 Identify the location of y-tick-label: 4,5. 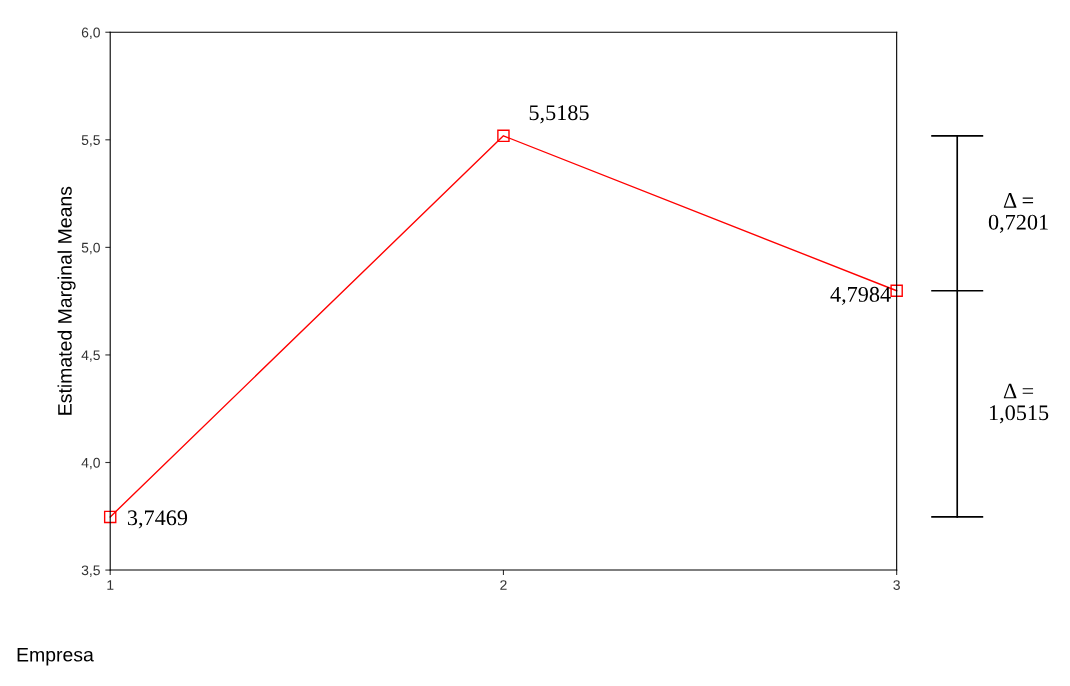
(90, 356).